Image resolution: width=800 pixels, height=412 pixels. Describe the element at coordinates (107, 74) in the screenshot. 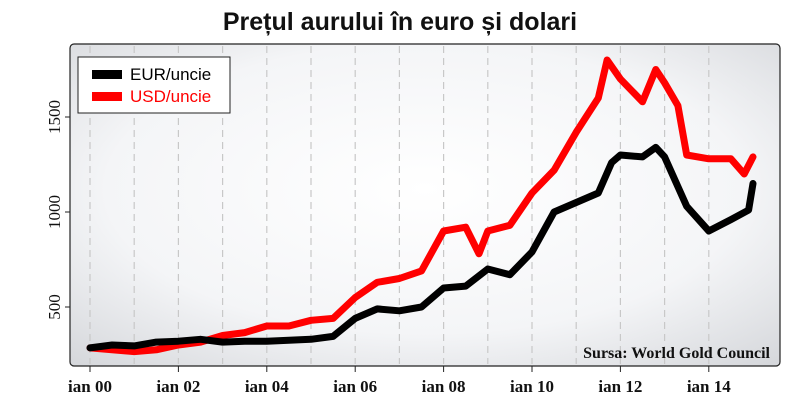

I see `legend-swatch-eur` at that location.